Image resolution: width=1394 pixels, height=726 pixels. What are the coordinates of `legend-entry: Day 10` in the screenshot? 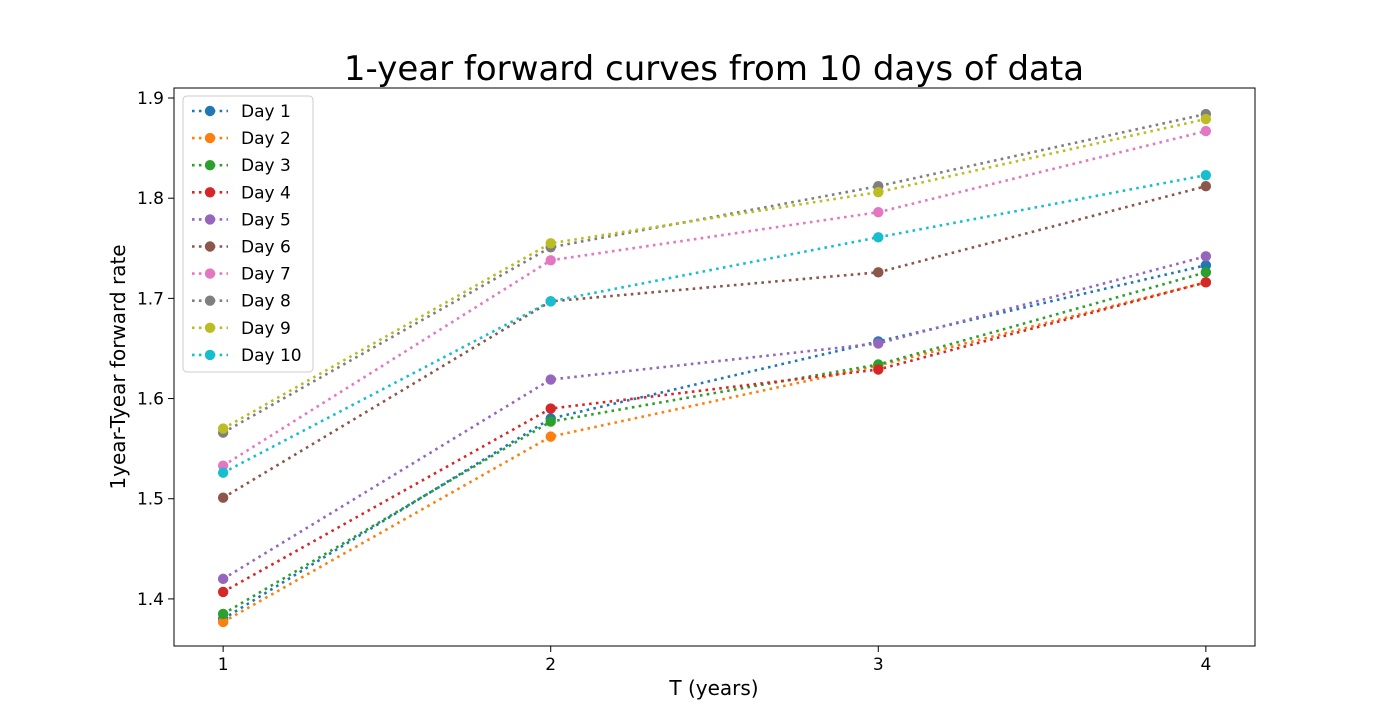 It's located at (247, 356).